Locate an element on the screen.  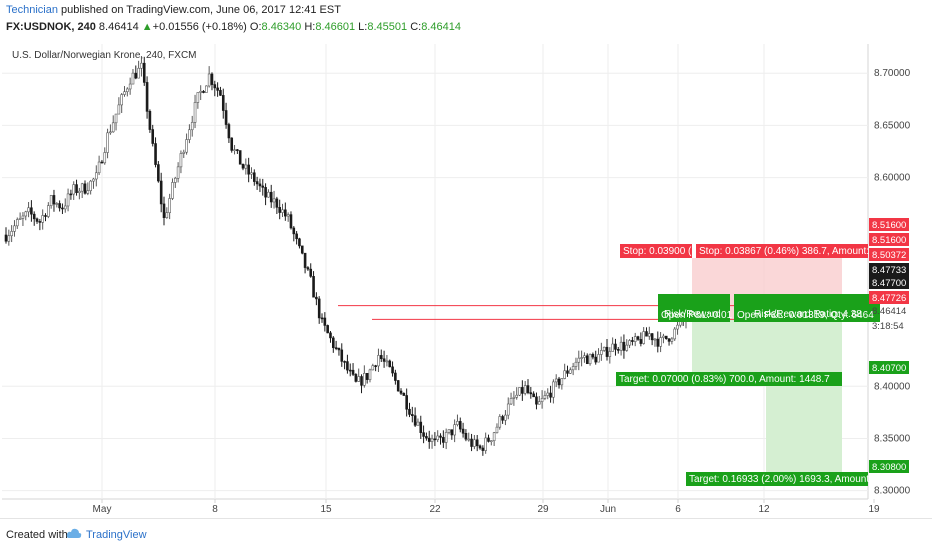
rr-label-2: Risk/Reward Ratio: 4.38 is located at coordinates (808, 314).